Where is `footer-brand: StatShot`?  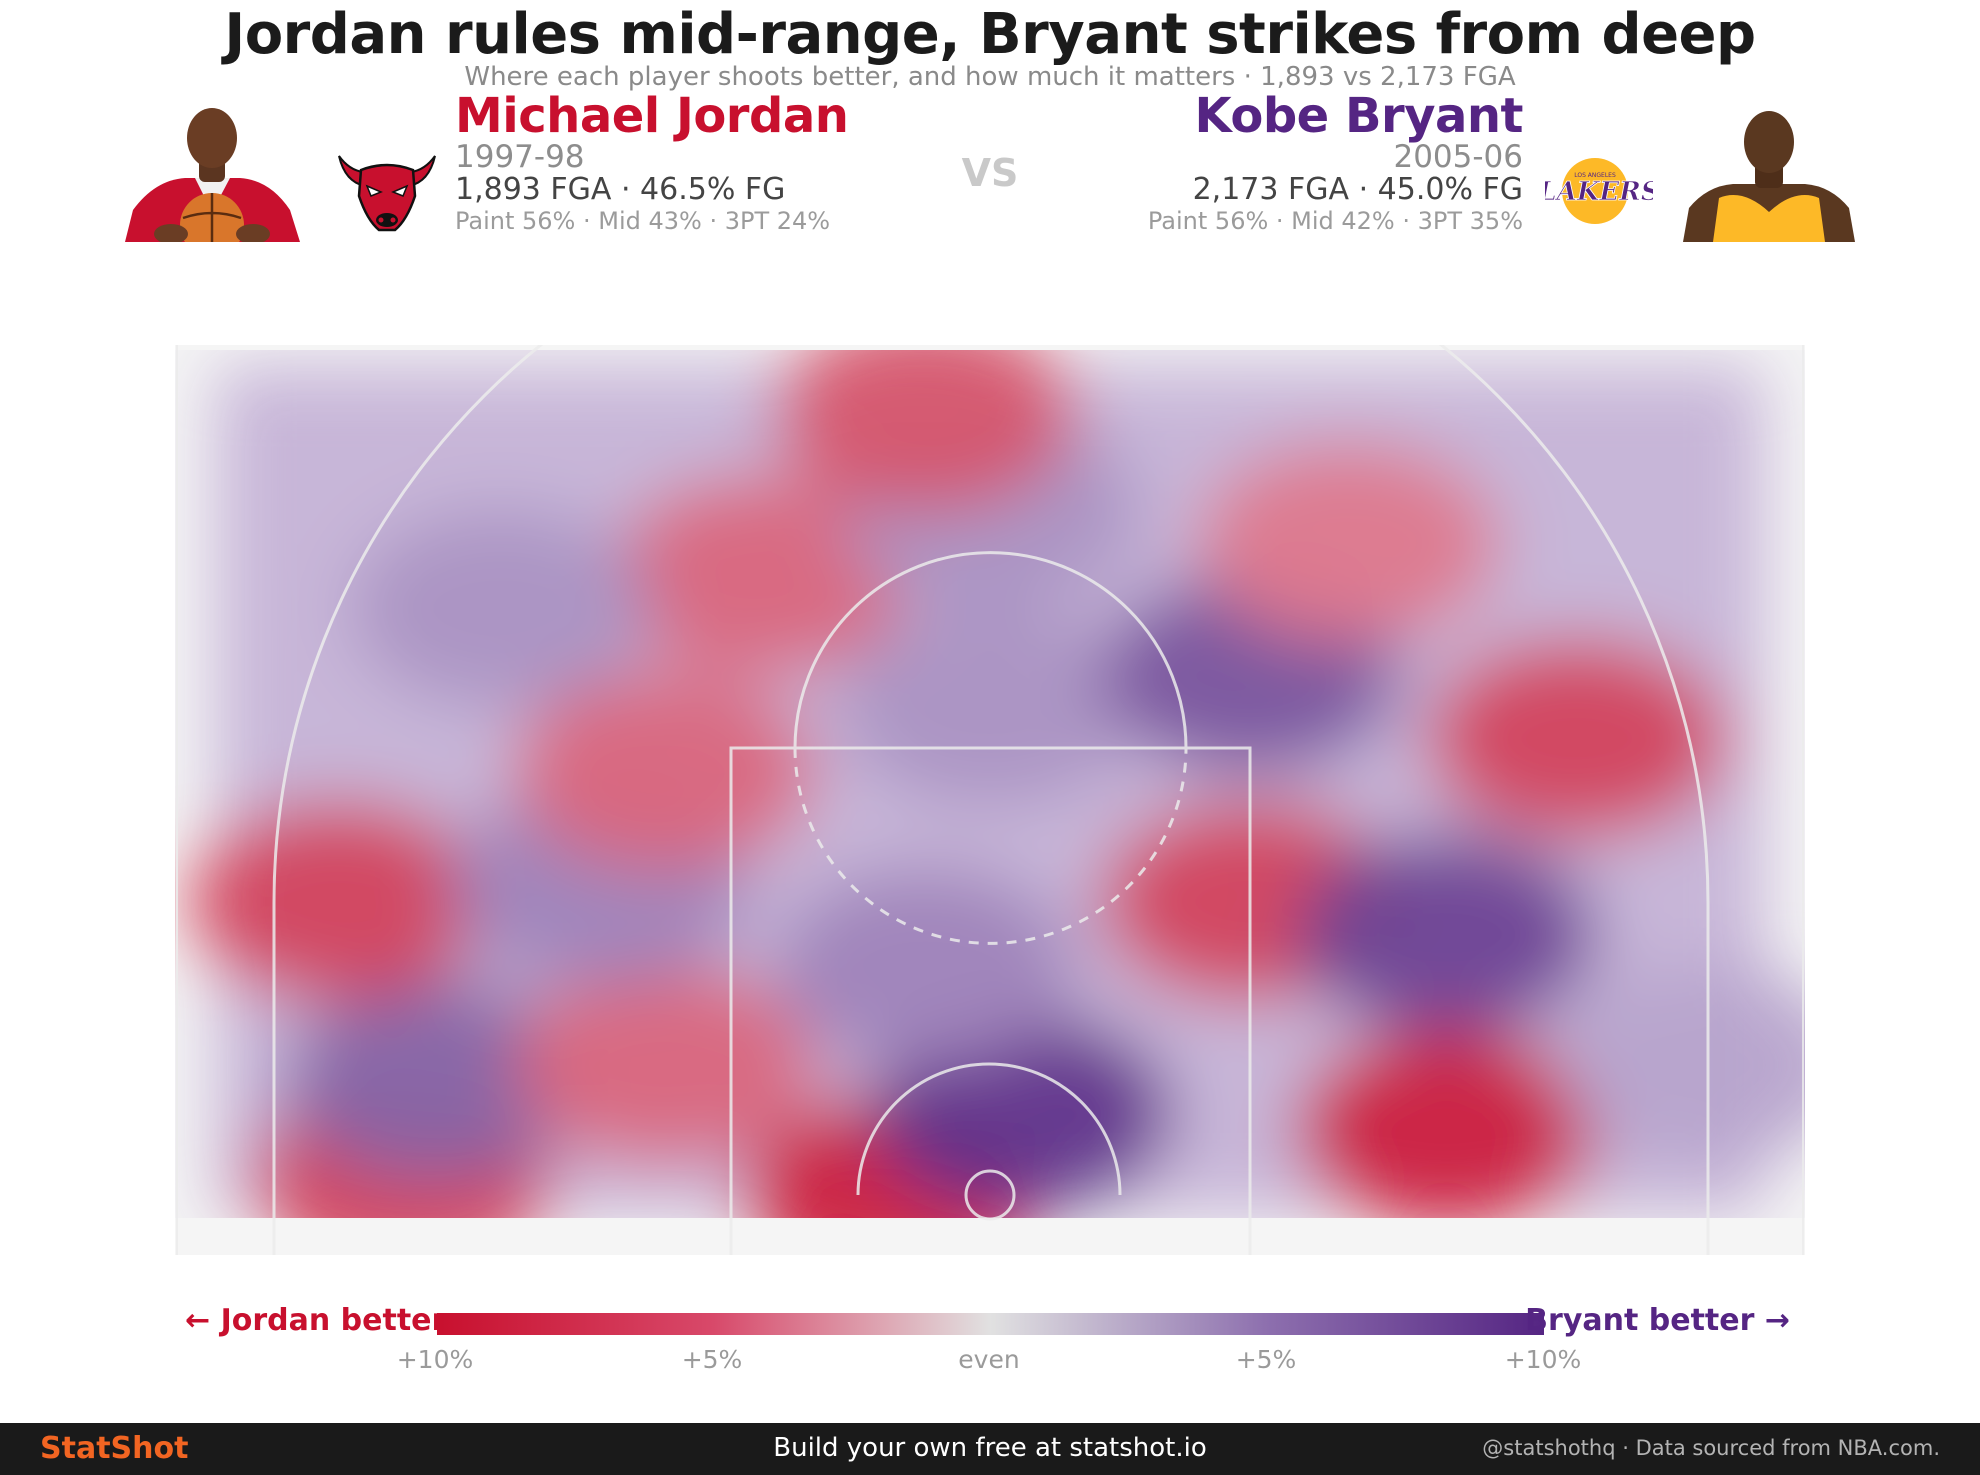
footer-brand: StatShot is located at coordinates (114, 1448).